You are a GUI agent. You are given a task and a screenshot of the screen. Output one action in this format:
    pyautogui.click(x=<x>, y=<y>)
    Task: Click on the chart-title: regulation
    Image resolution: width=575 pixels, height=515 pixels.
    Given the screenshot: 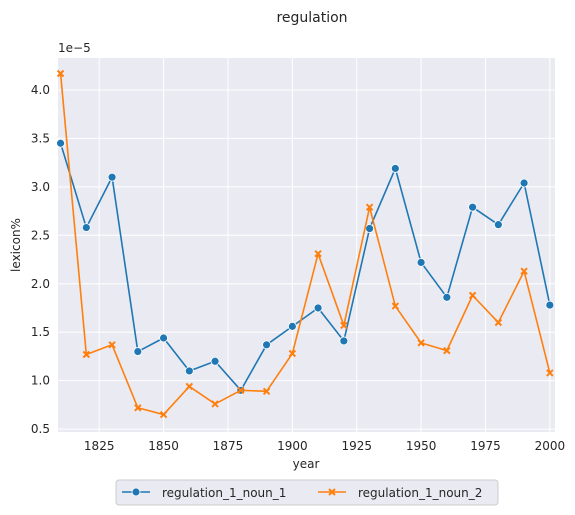 What is the action you would take?
    pyautogui.click(x=311, y=18)
    